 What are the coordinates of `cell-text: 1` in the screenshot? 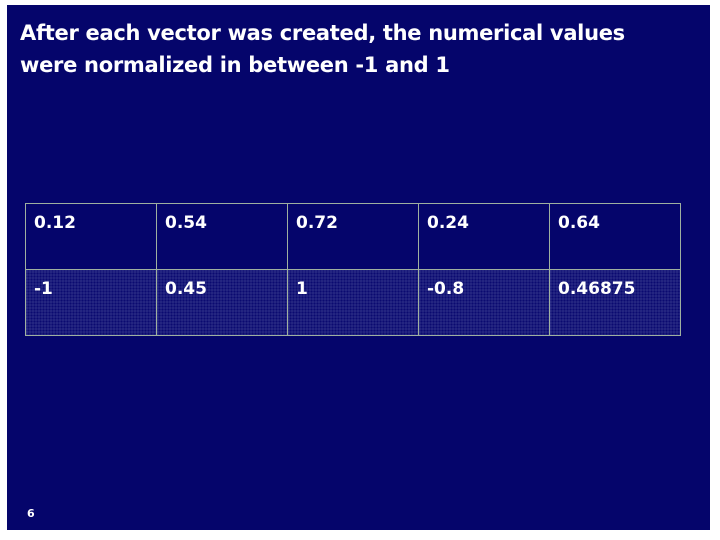 It's located at (302, 289).